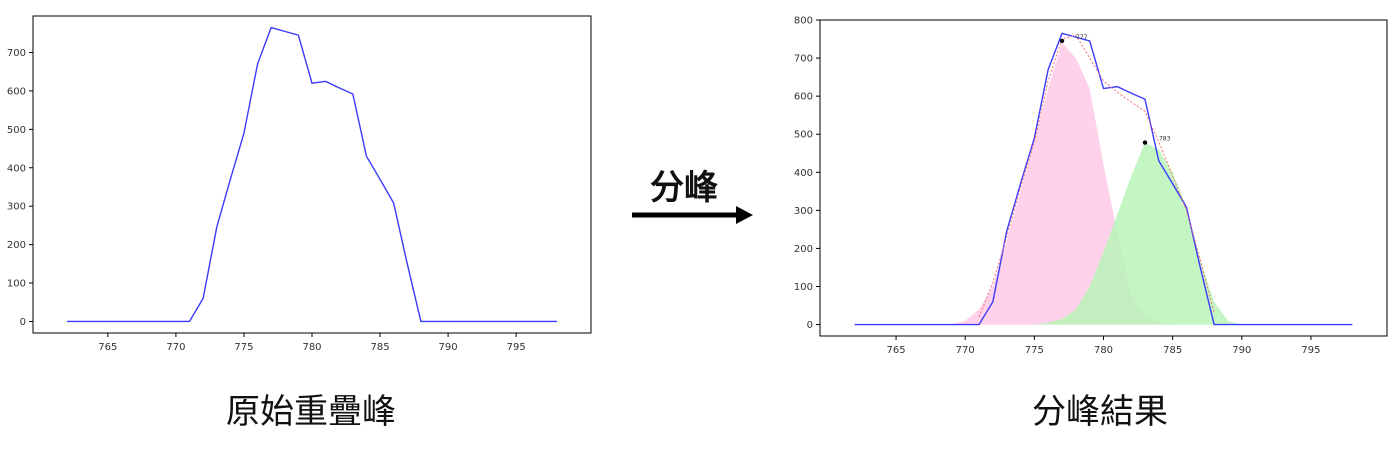 This screenshot has width=1390, height=453. Describe the element at coordinates (1165, 139) in the screenshot. I see `peak-label-783: 783` at that location.